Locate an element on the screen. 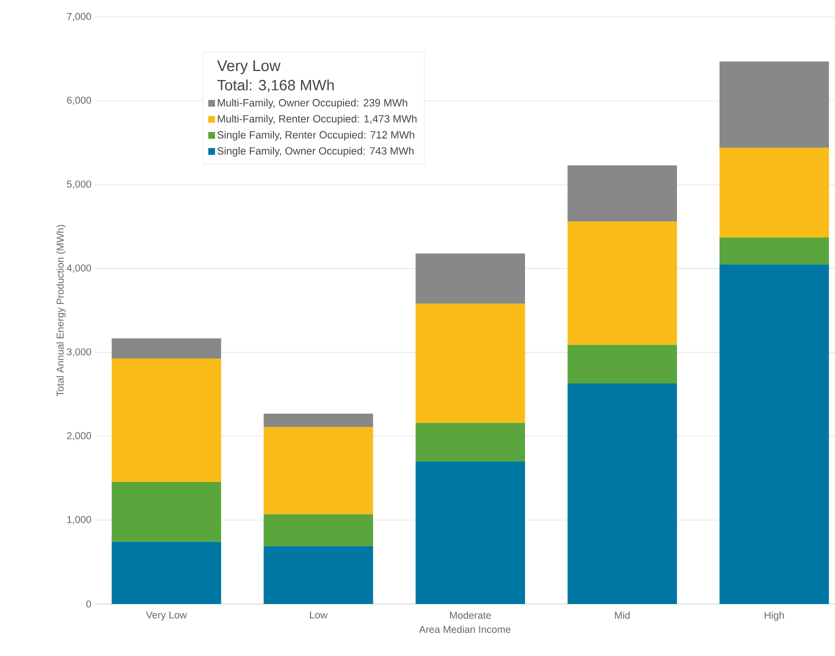 Image resolution: width=835 pixels, height=656 pixels. y-tick-label: 4,000 is located at coordinates (79, 268).